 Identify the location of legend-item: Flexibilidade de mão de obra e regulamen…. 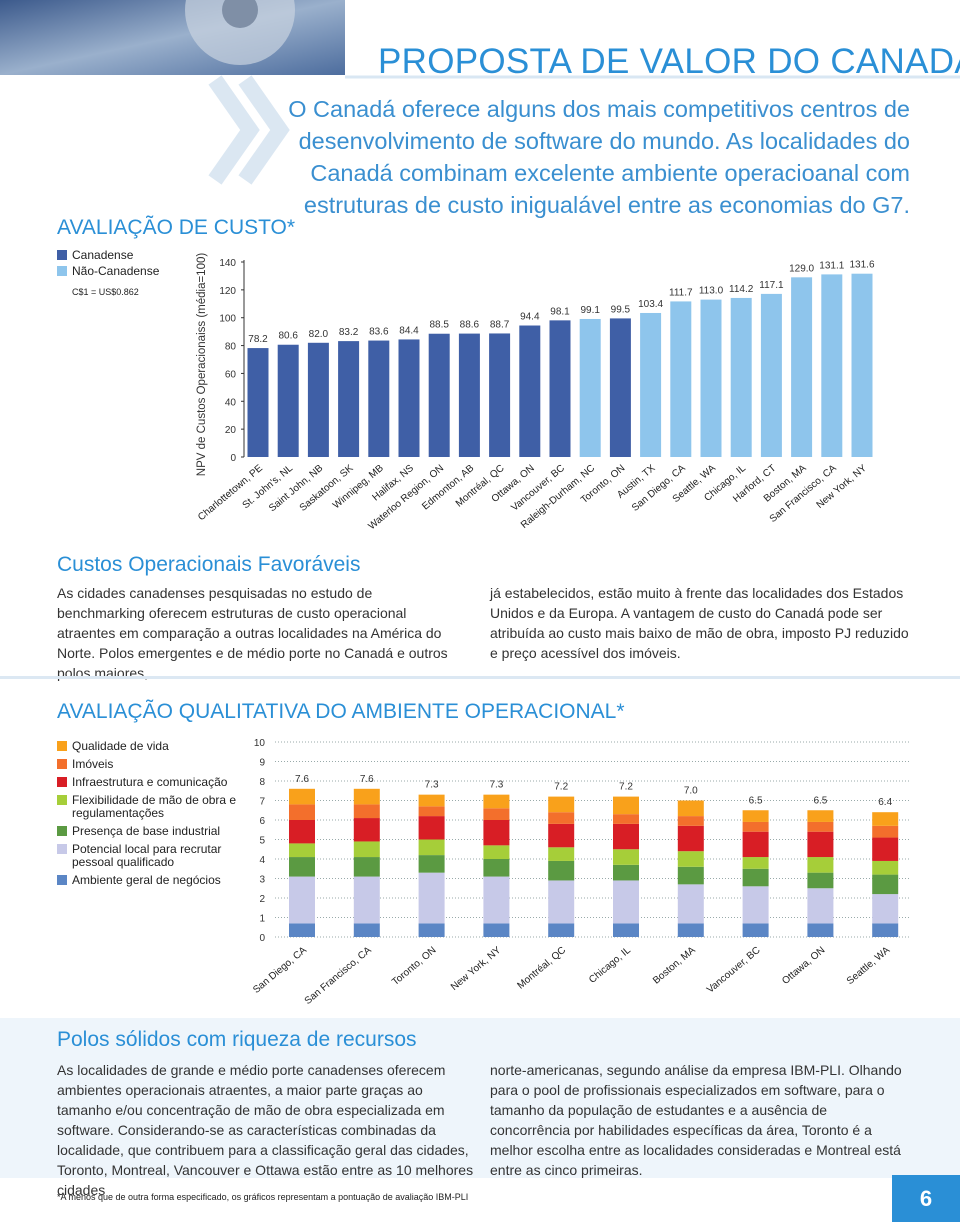
(147, 807).